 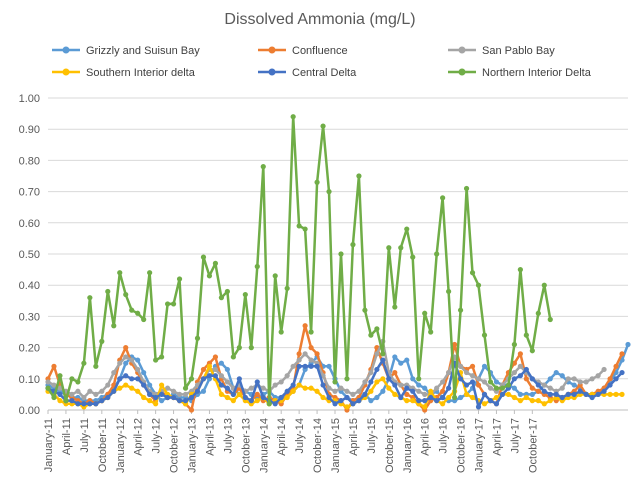 I want to click on legend-item: San Pablo Bay, so click(x=501, y=51).